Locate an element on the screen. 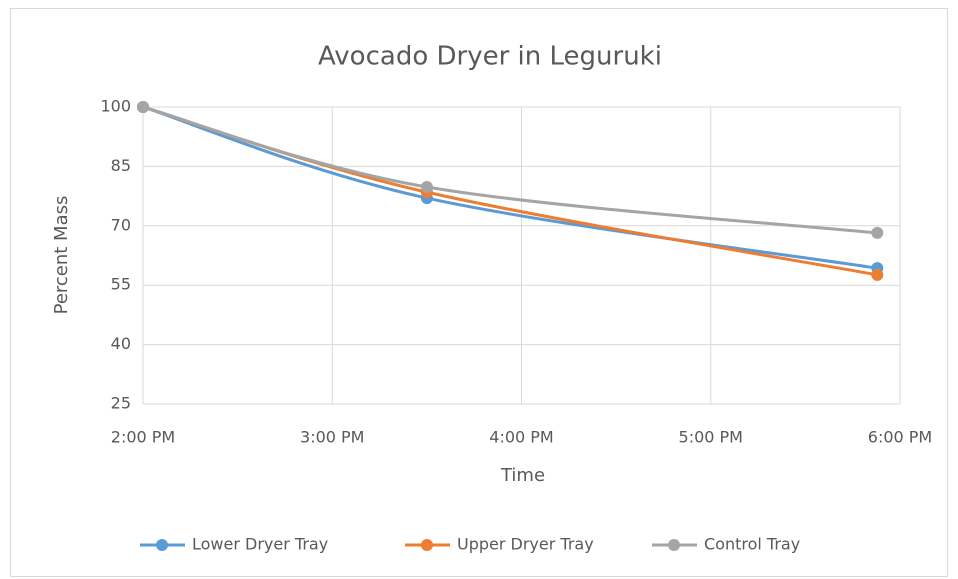 This screenshot has width=958, height=579. y-tick-label: 100 is located at coordinates (115, 106).